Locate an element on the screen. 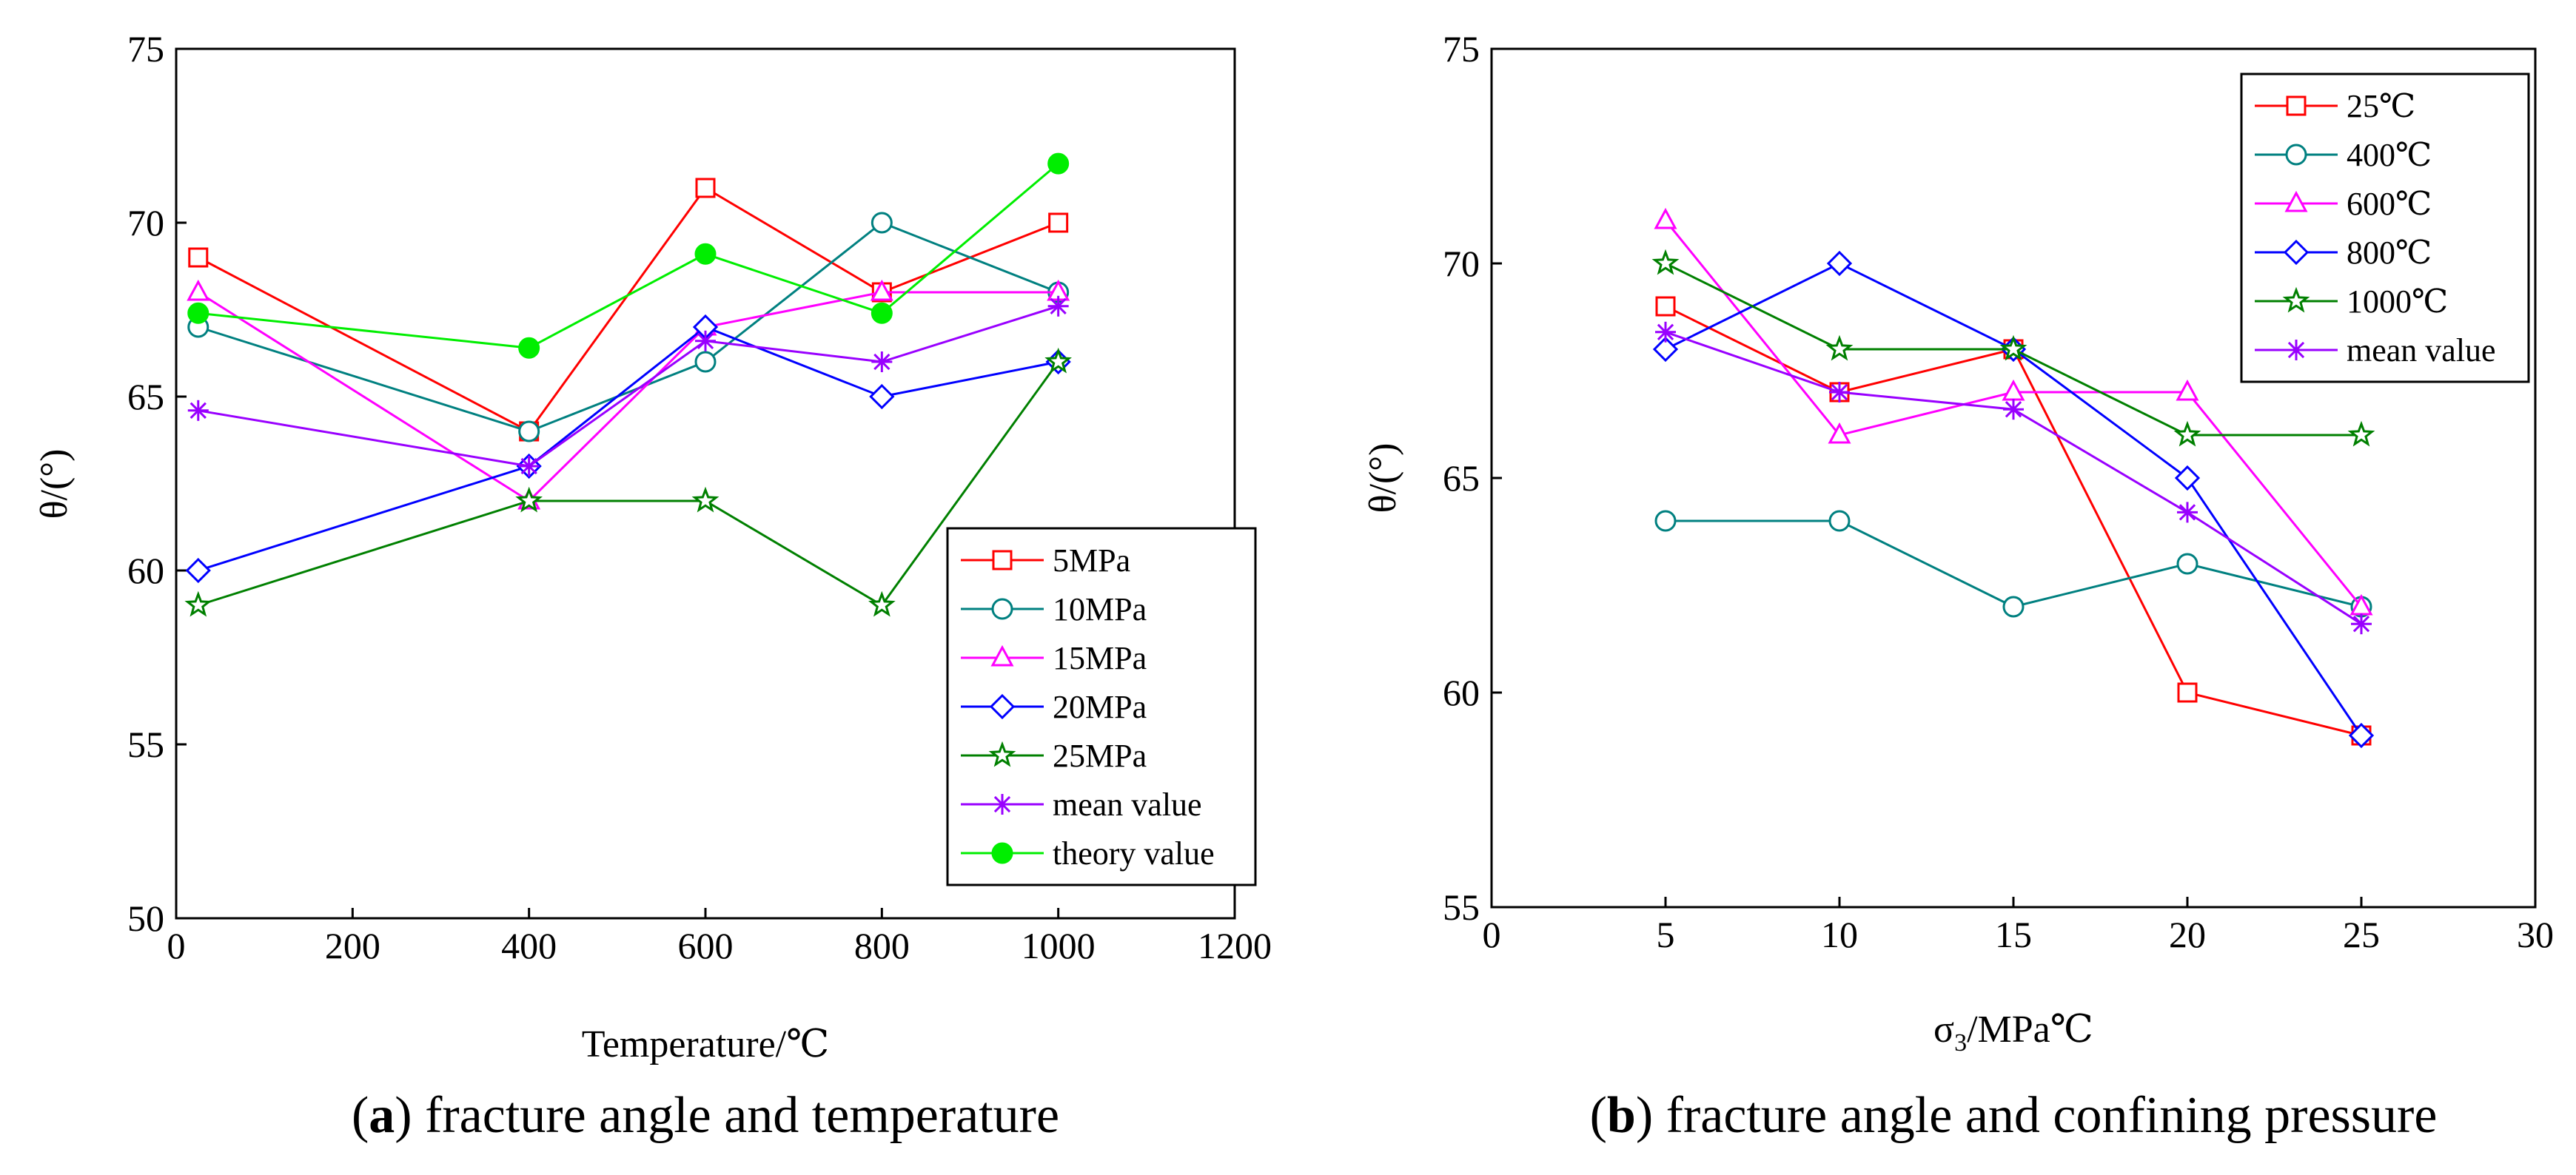 The image size is (2576, 1175). b-legend-label: 25℃ is located at coordinates (2381, 106).